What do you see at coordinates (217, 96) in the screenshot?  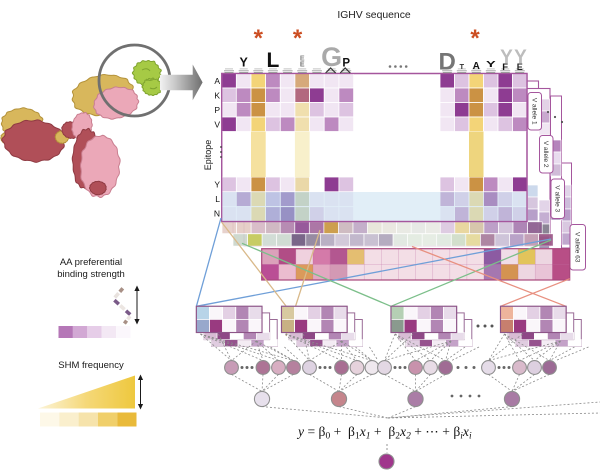 I see `svg-text: K` at bounding box center [217, 96].